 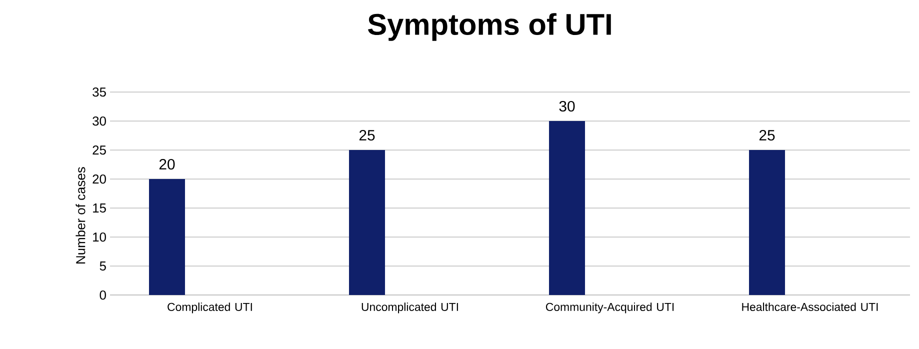 I want to click on x-tick-label: Community-Acquired UTI, so click(x=610, y=308).